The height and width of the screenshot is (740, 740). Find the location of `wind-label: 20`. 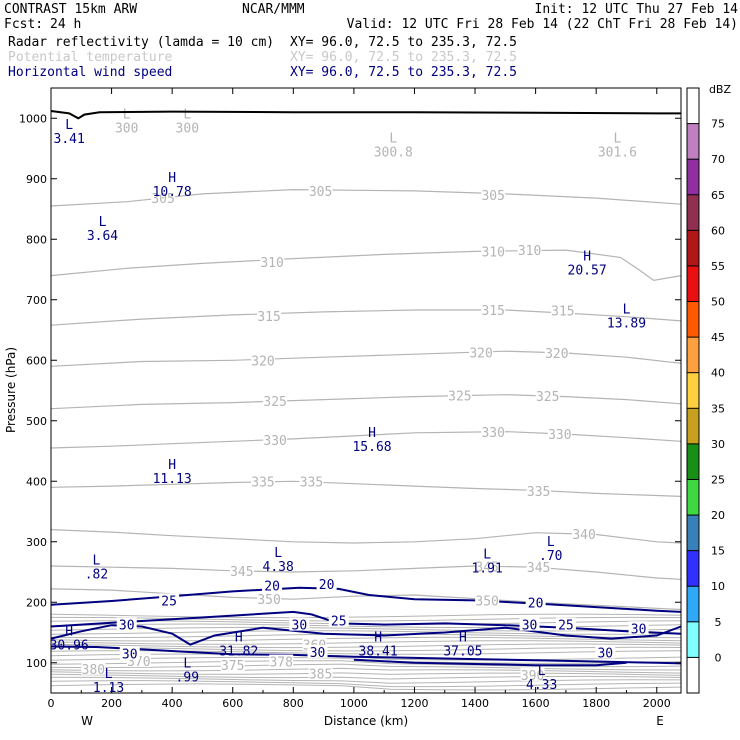

wind-label: 20 is located at coordinates (536, 603).